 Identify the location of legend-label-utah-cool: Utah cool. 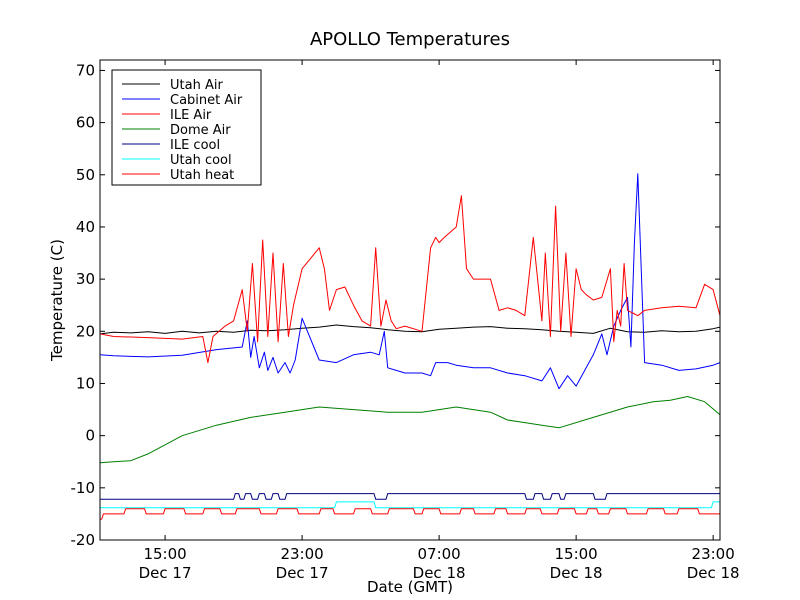
(201, 160).